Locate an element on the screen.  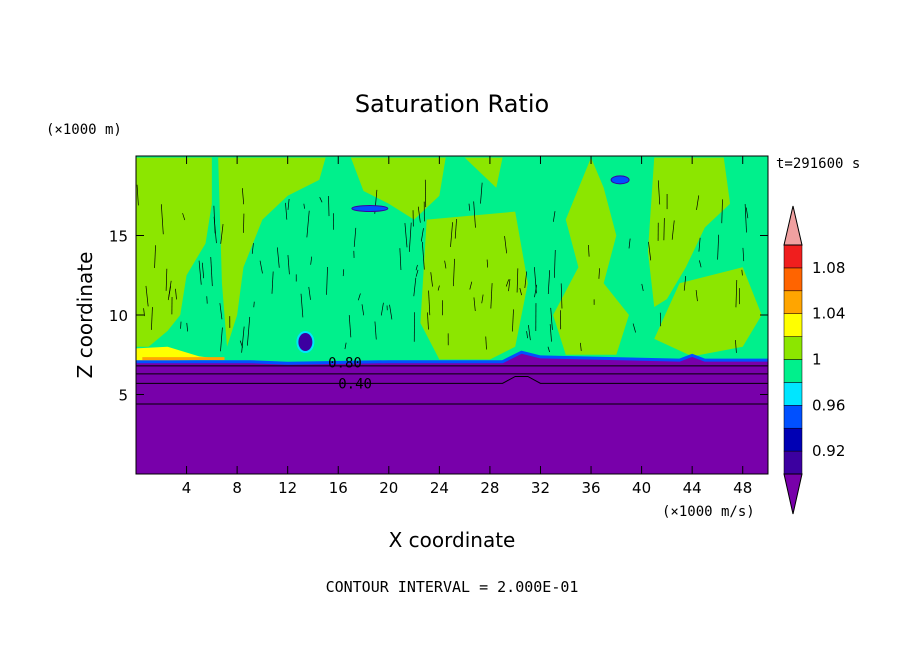
y-tick-label: 10 is located at coordinates (118, 316).